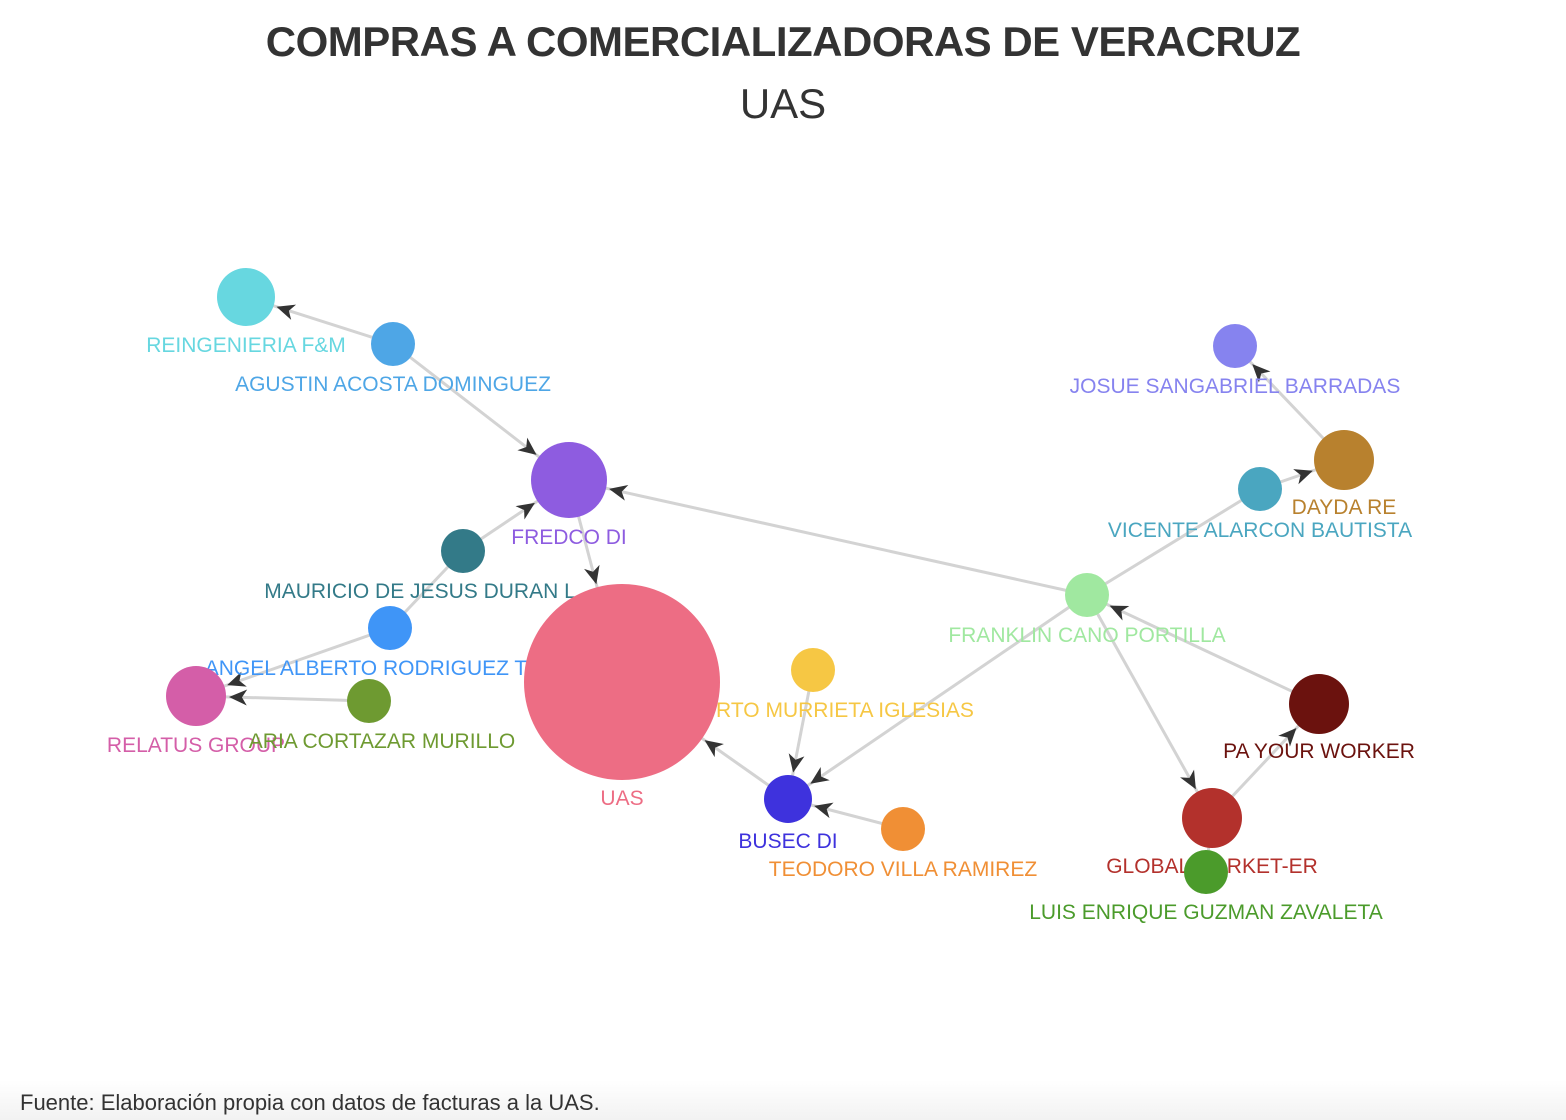 Image resolution: width=1566 pixels, height=1120 pixels. Describe the element at coordinates (1206, 912) in the screenshot. I see `node-label-luis: LUIS ENRIQUE GUZMAN ZAVALETA` at that location.